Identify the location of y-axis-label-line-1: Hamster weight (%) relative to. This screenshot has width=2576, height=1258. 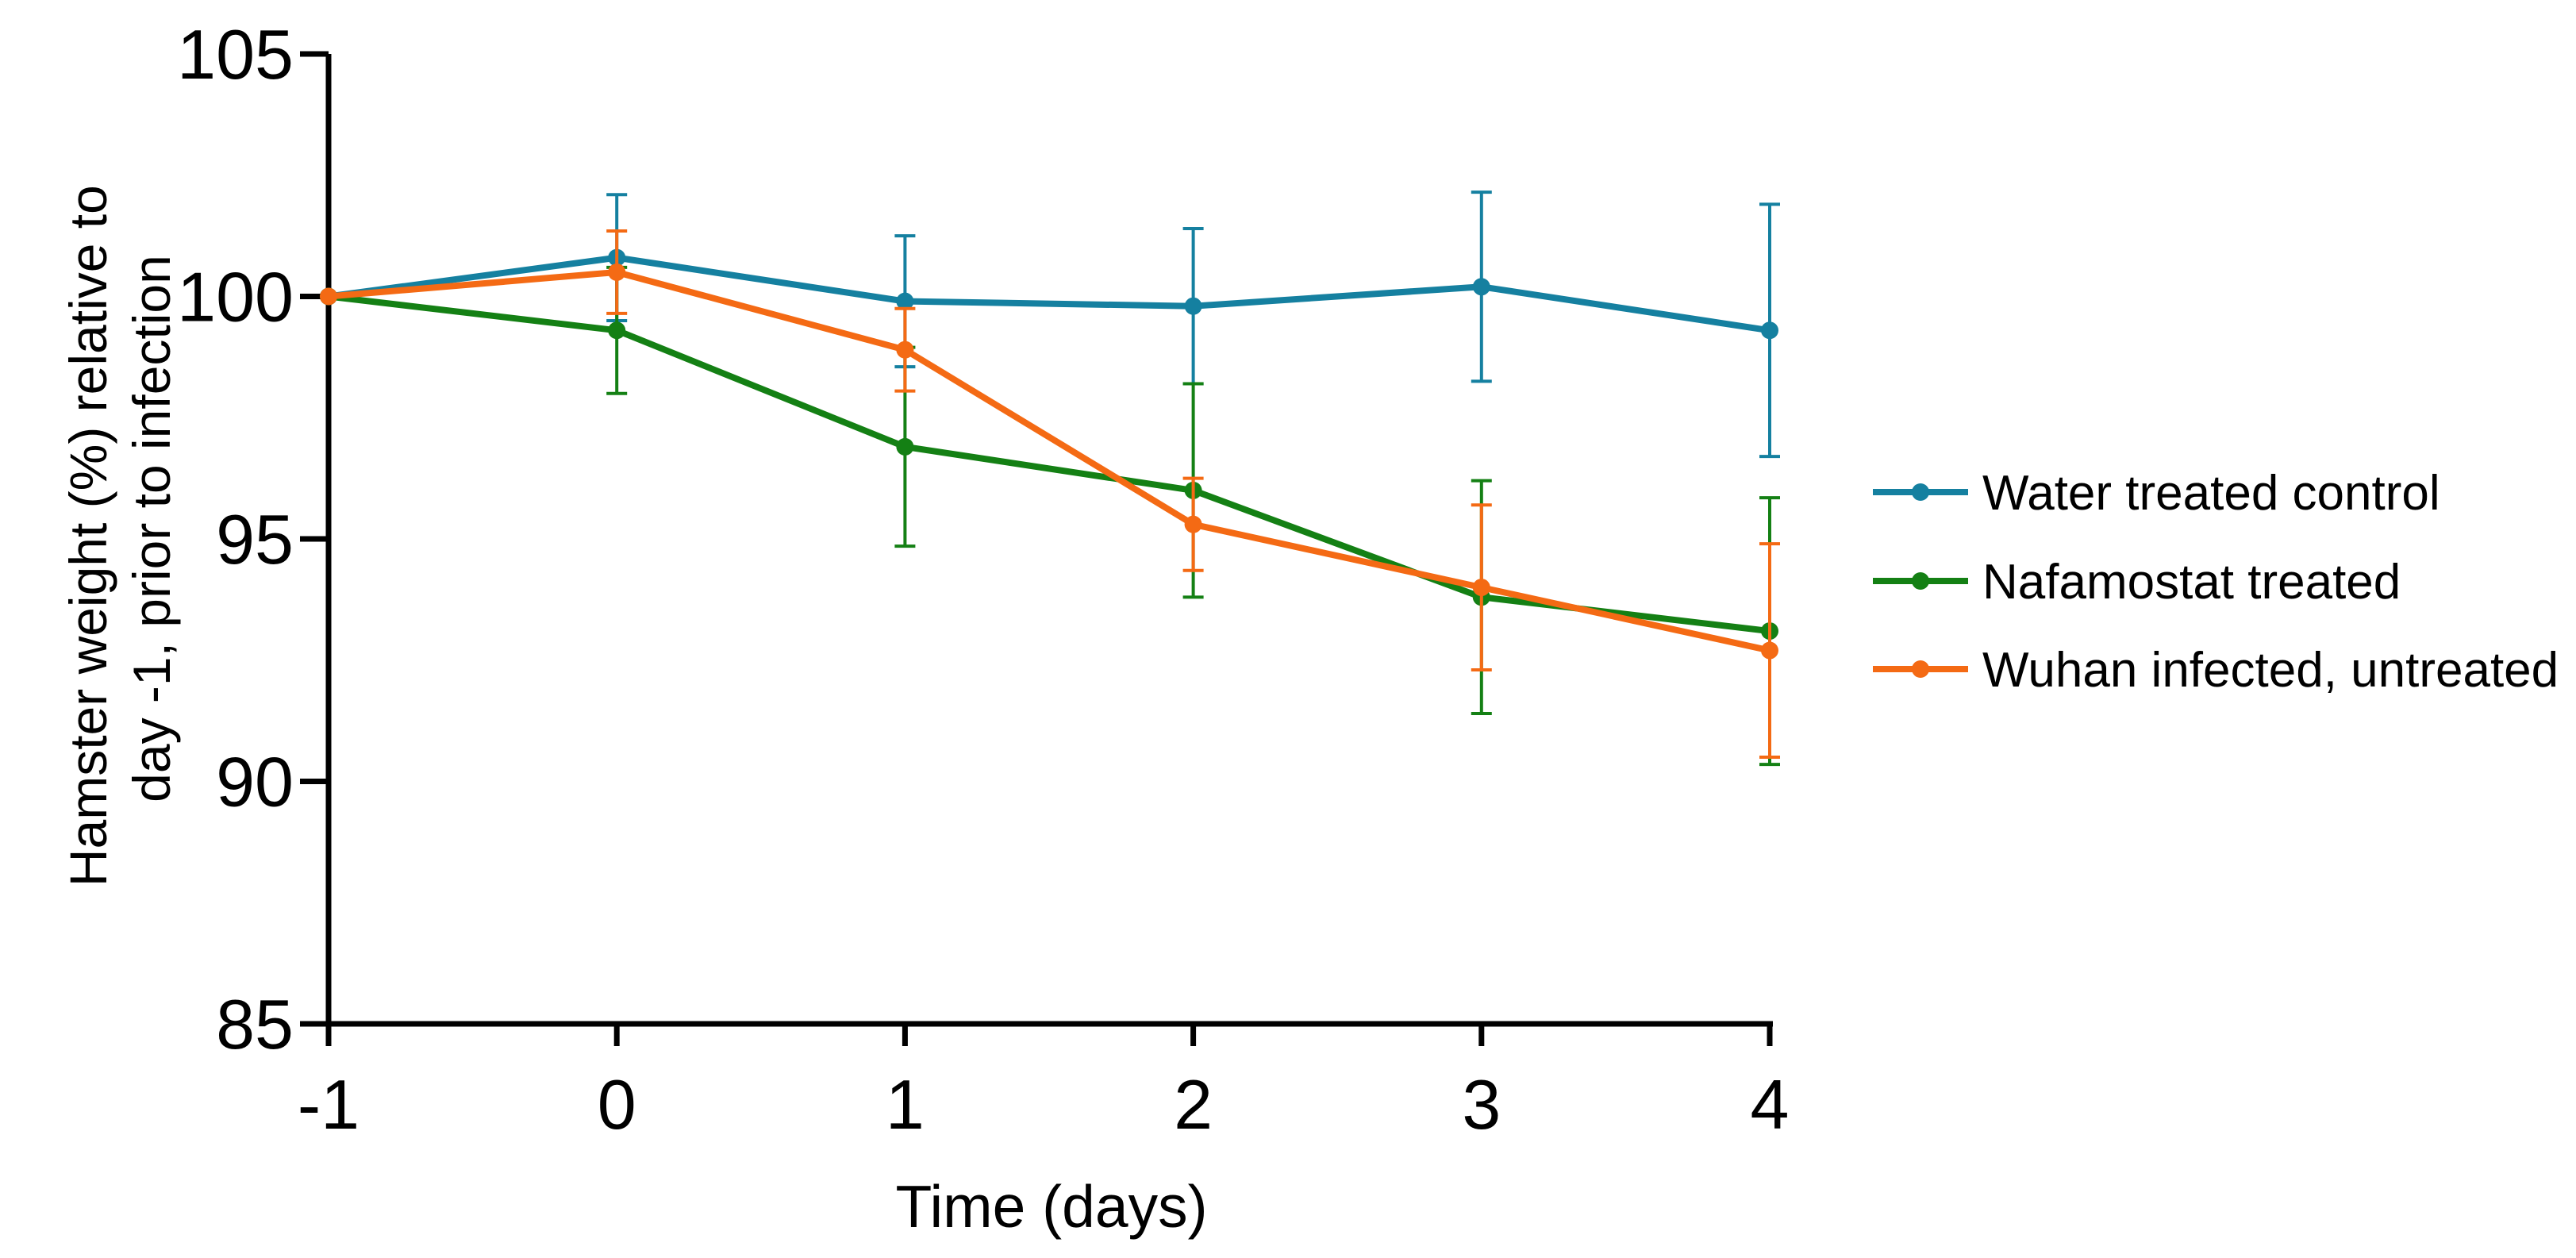
(88, 536).